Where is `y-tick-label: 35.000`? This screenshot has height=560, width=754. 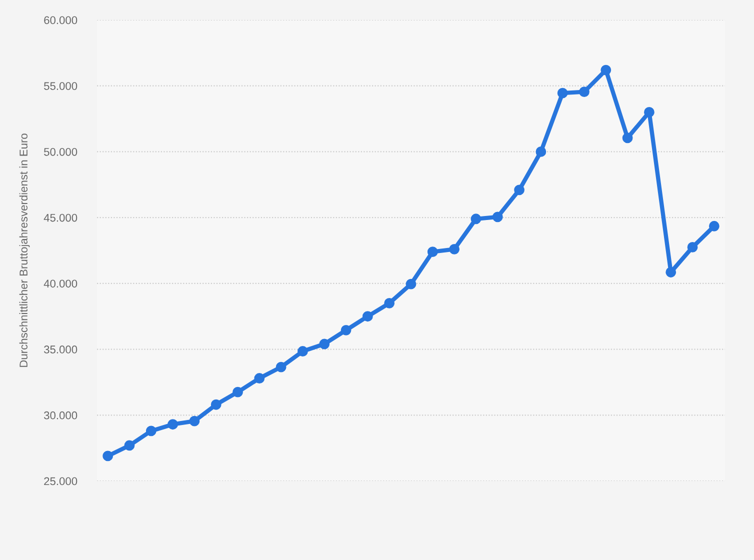 y-tick-label: 35.000 is located at coordinates (61, 350).